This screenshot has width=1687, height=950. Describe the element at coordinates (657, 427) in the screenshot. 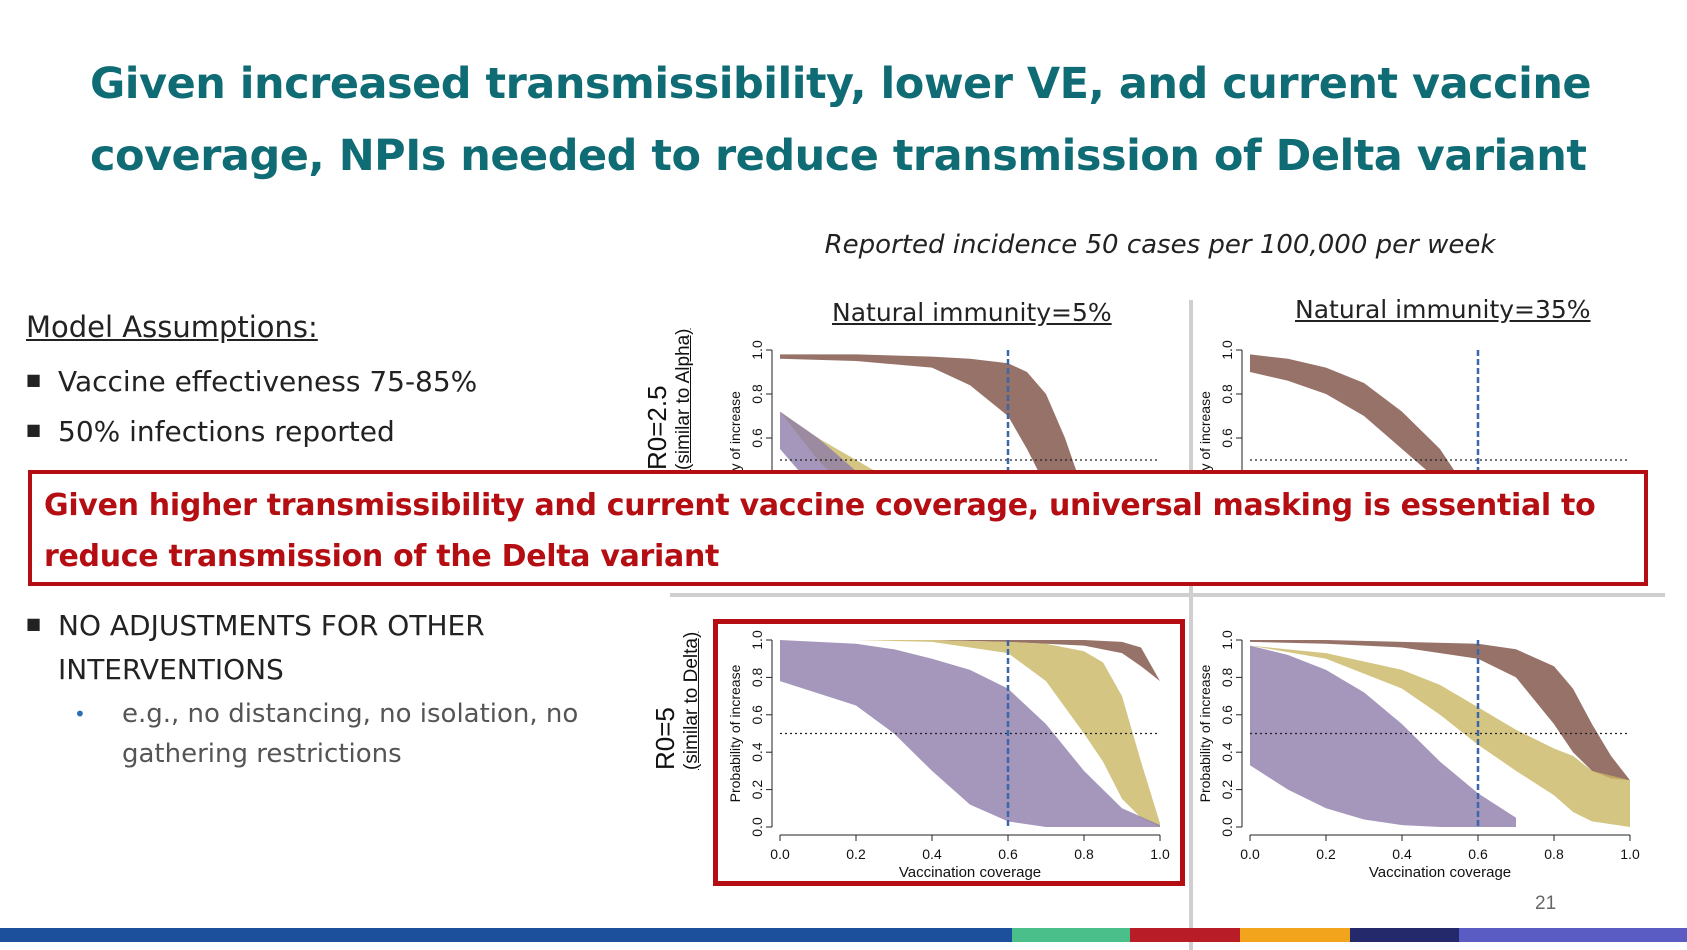

I see `row-r0-text: R0=2.5` at that location.